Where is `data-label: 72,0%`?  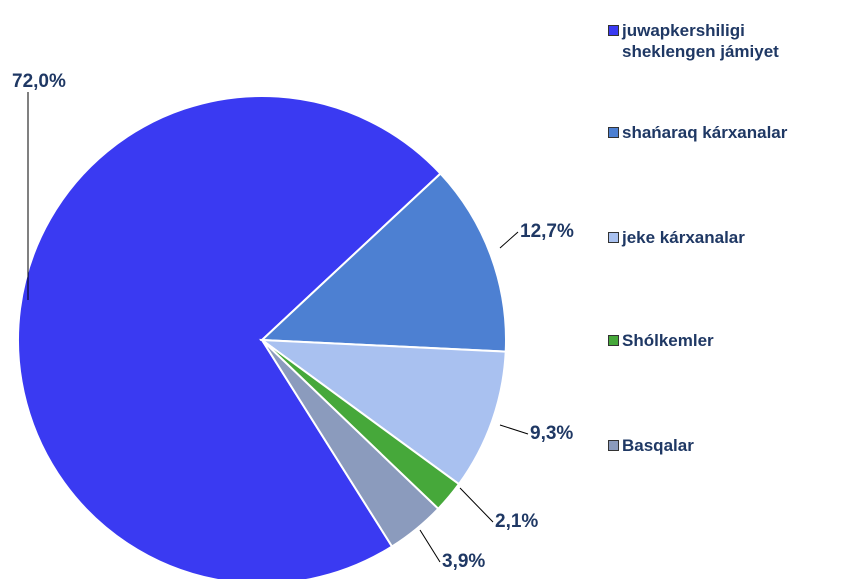 data-label: 72,0% is located at coordinates (39, 81).